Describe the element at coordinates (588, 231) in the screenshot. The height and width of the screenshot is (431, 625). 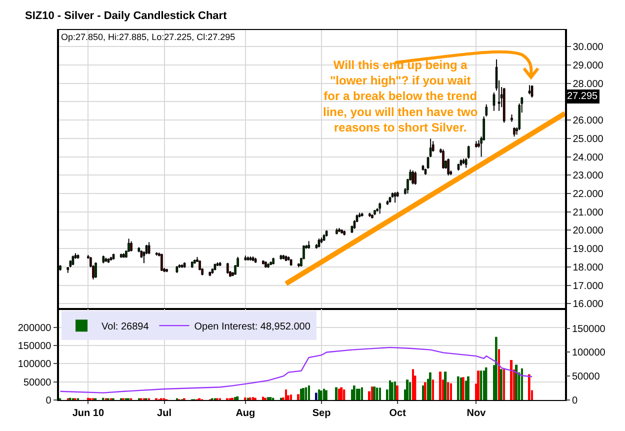
I see `y-tick-label: 20.000` at that location.